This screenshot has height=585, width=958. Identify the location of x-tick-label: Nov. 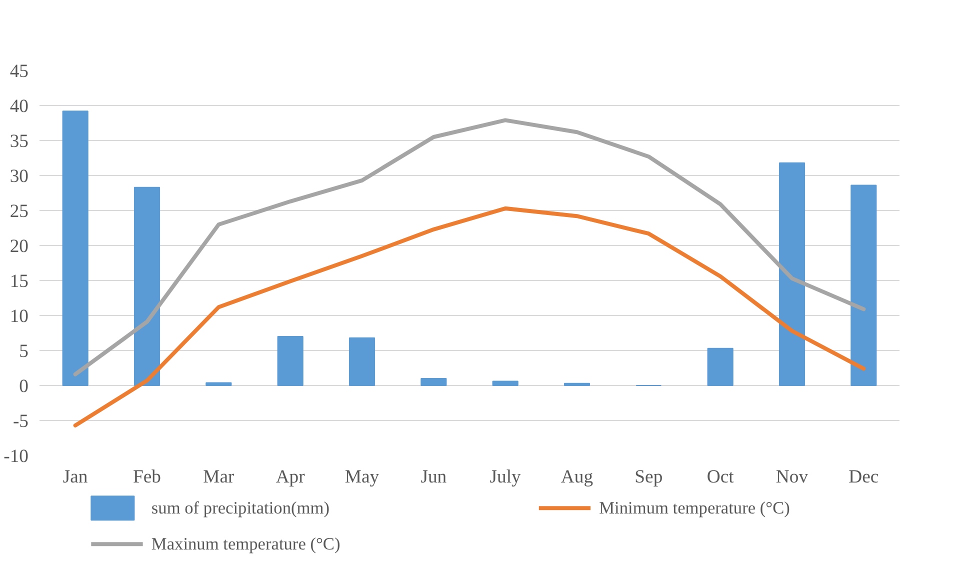
(792, 477).